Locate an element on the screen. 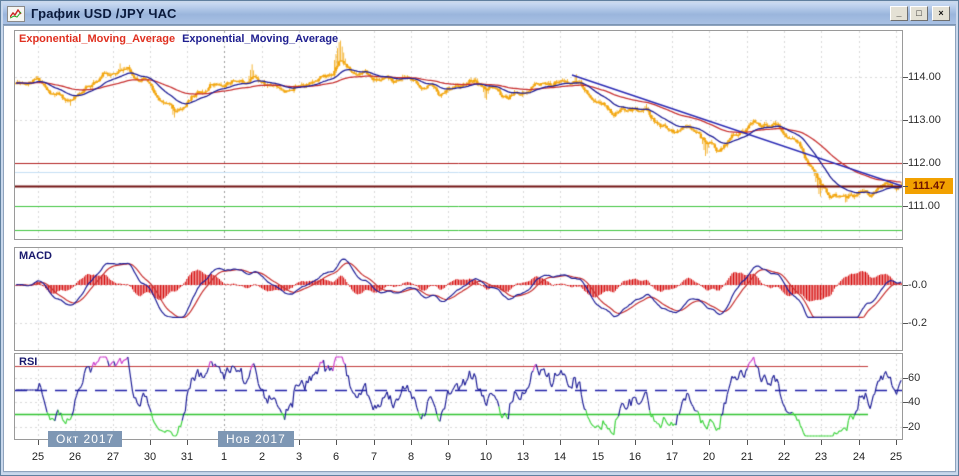  titlebar: График USD /JPY ЧАС _ □ × is located at coordinates (479, 14).